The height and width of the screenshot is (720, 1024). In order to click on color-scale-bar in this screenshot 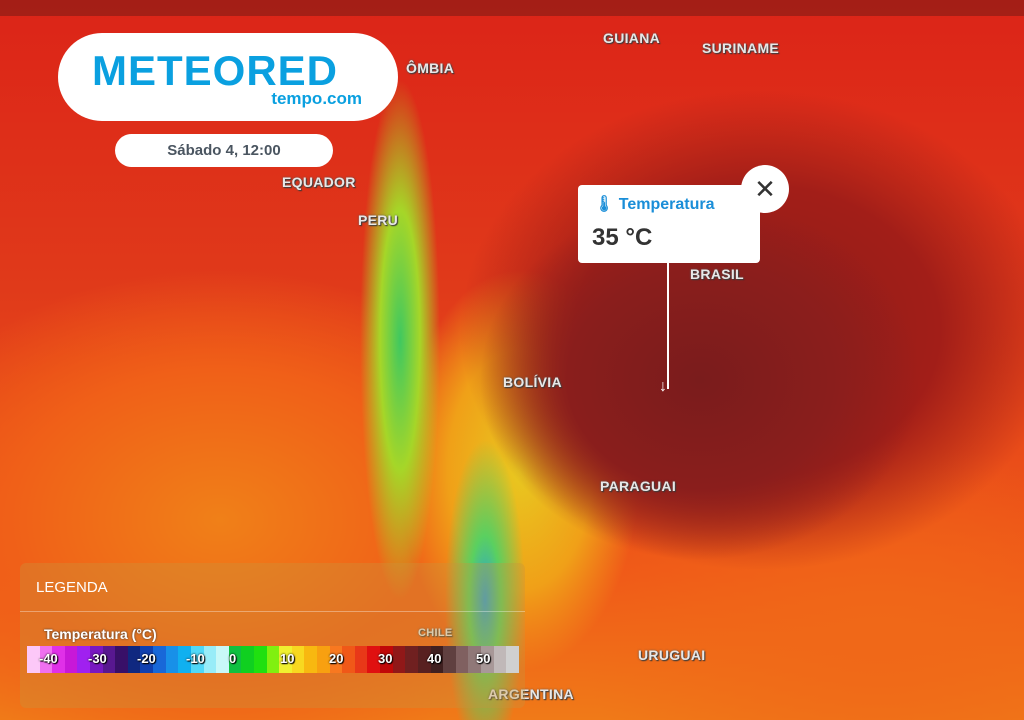, I will do `click(273, 659)`.